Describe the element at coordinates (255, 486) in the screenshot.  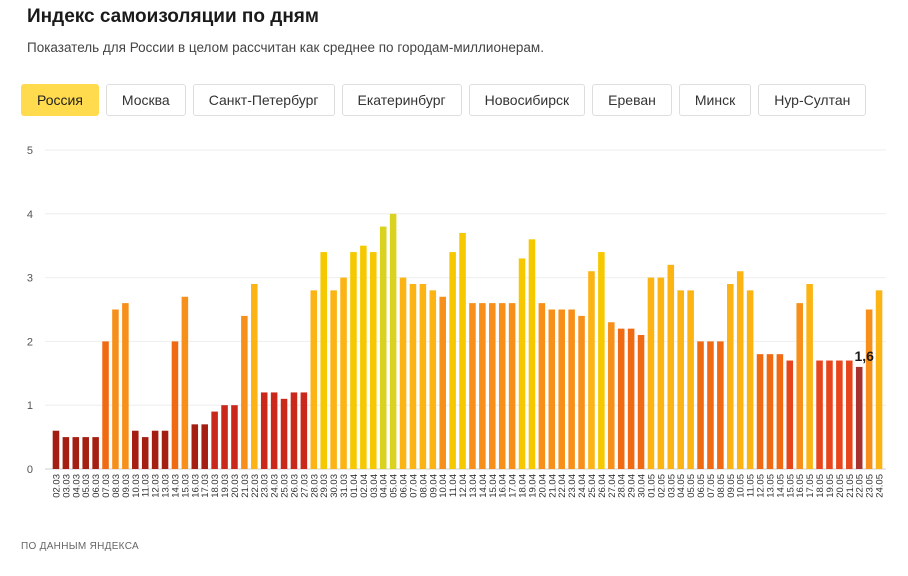
I see `x-tick-label: 22.03` at that location.